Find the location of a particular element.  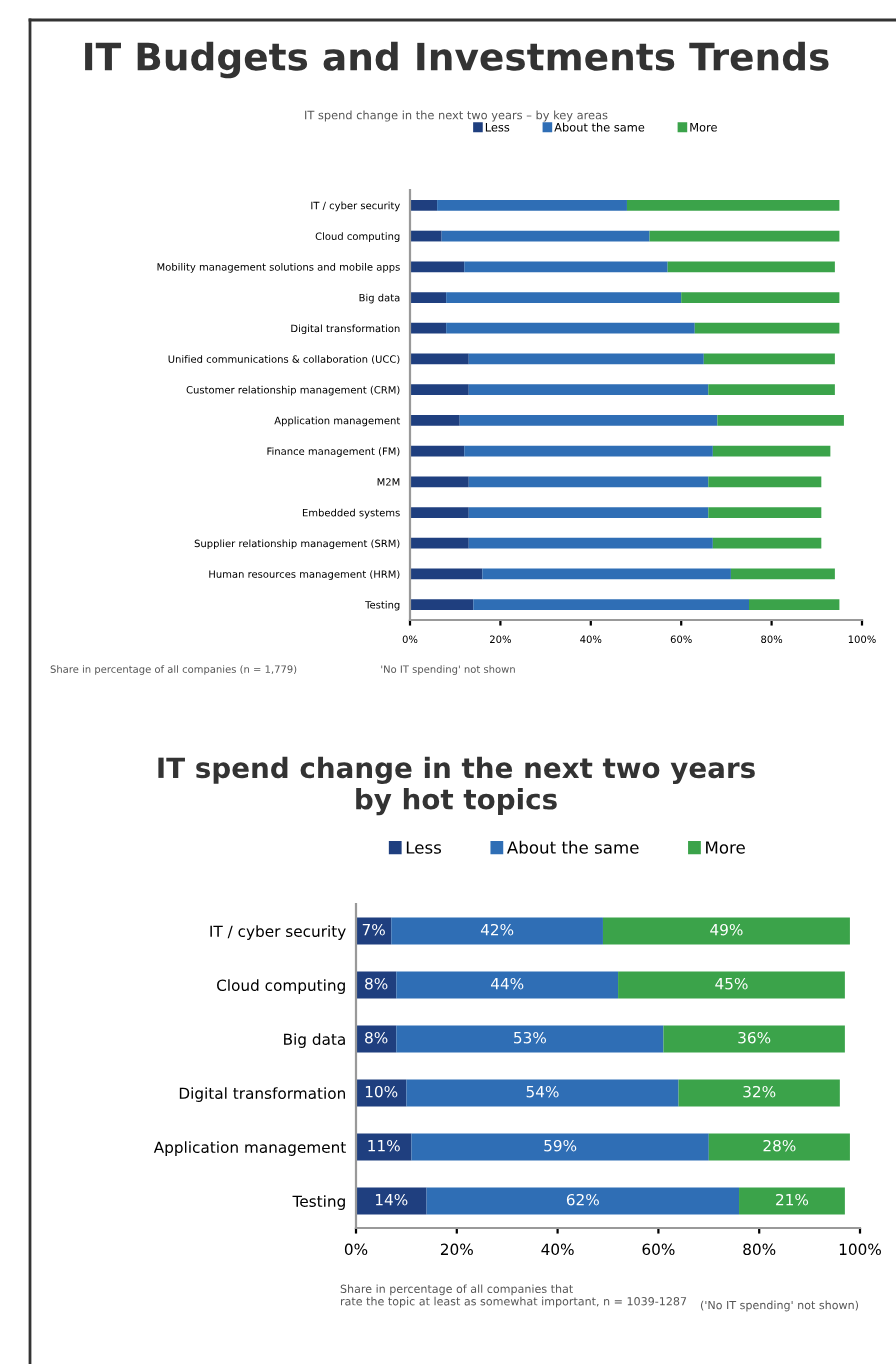

legend-label: Less is located at coordinates (424, 847).